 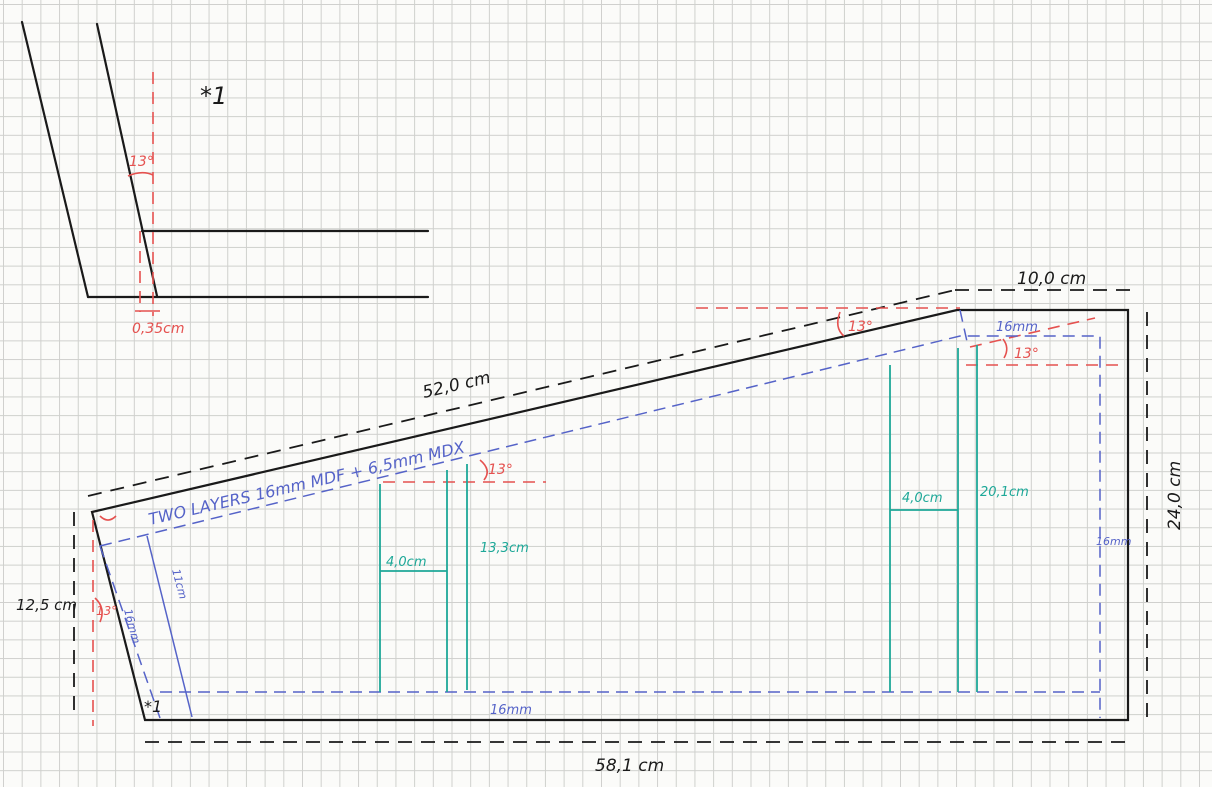 I want to click on bottom-width-label: 58,1 cm, so click(x=629, y=766).